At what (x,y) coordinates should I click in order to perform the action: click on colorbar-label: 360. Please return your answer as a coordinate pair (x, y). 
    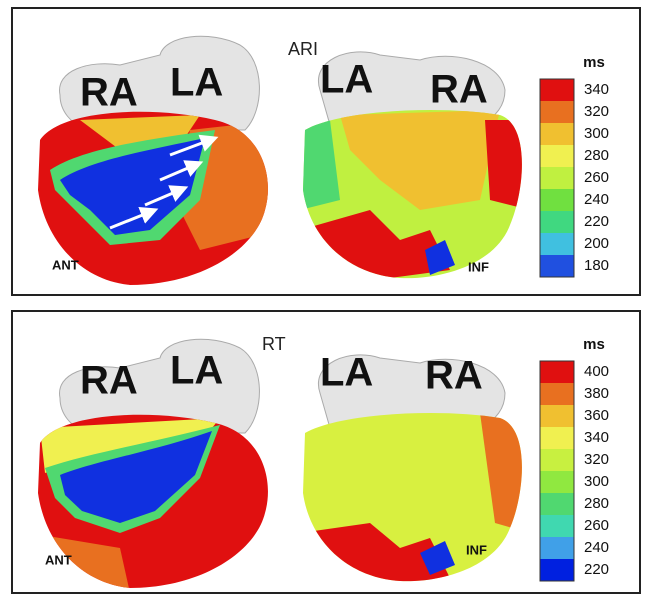
    Looking at the image, I should click on (596, 415).